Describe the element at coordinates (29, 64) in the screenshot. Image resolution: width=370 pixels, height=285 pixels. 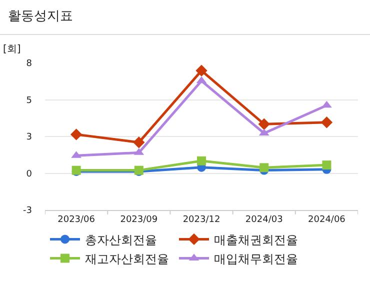
I see `y-tick-label: 8` at that location.